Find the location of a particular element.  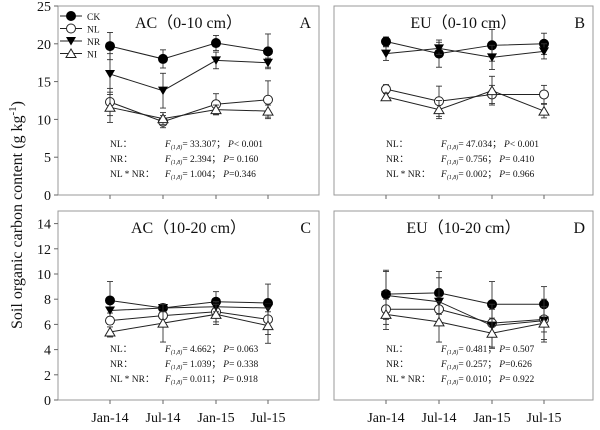

legend-label: CK is located at coordinates (93, 18).